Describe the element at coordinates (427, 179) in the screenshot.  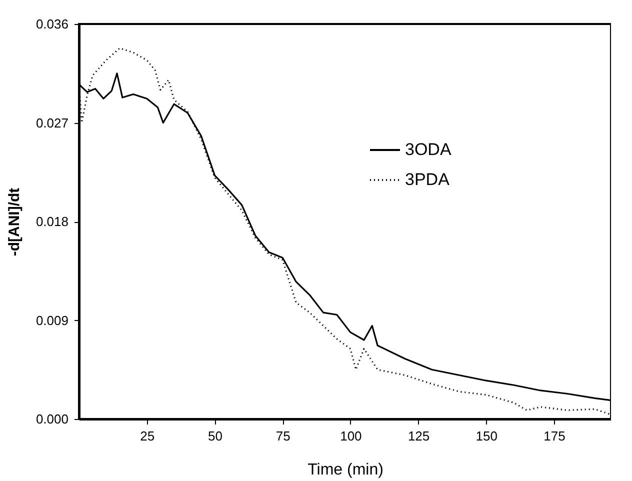
I see `legend-label: 3PDA` at that location.